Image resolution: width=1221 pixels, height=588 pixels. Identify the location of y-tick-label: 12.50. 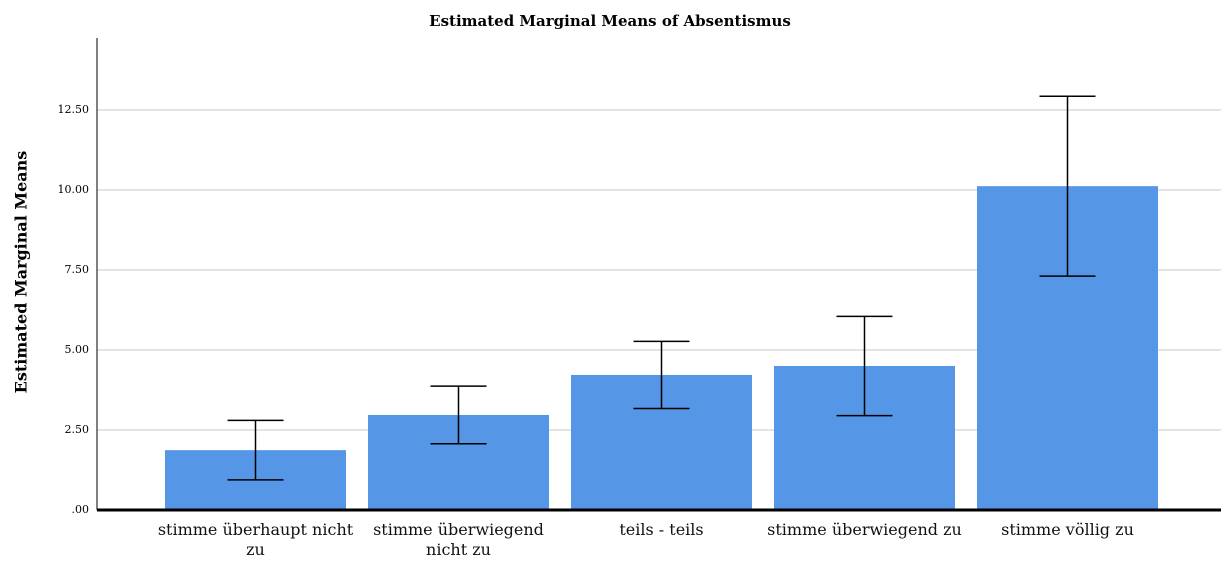
(74, 109).